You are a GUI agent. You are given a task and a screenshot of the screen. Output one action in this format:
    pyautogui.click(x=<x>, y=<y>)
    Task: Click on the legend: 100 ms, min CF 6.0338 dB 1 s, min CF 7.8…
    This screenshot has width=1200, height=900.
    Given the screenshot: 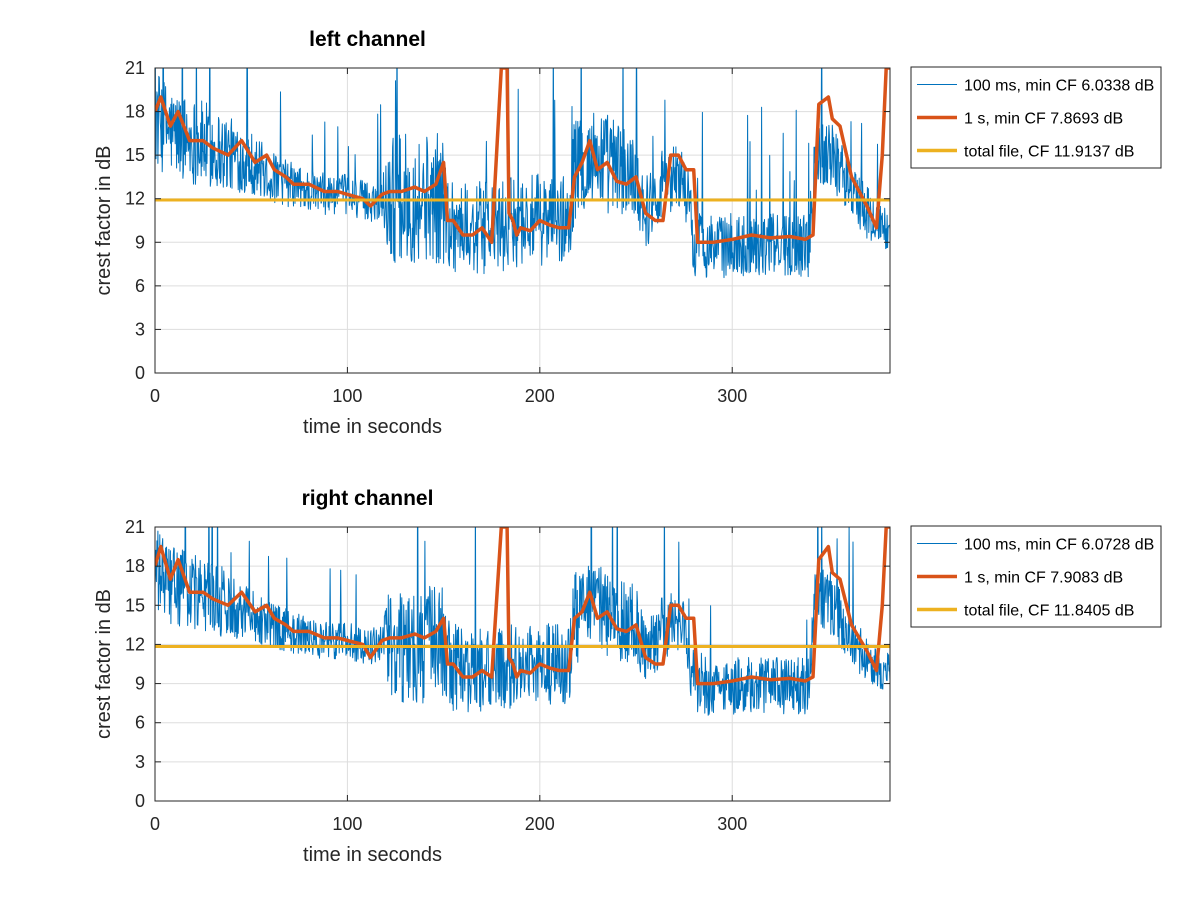 What is the action you would take?
    pyautogui.click(x=1036, y=117)
    